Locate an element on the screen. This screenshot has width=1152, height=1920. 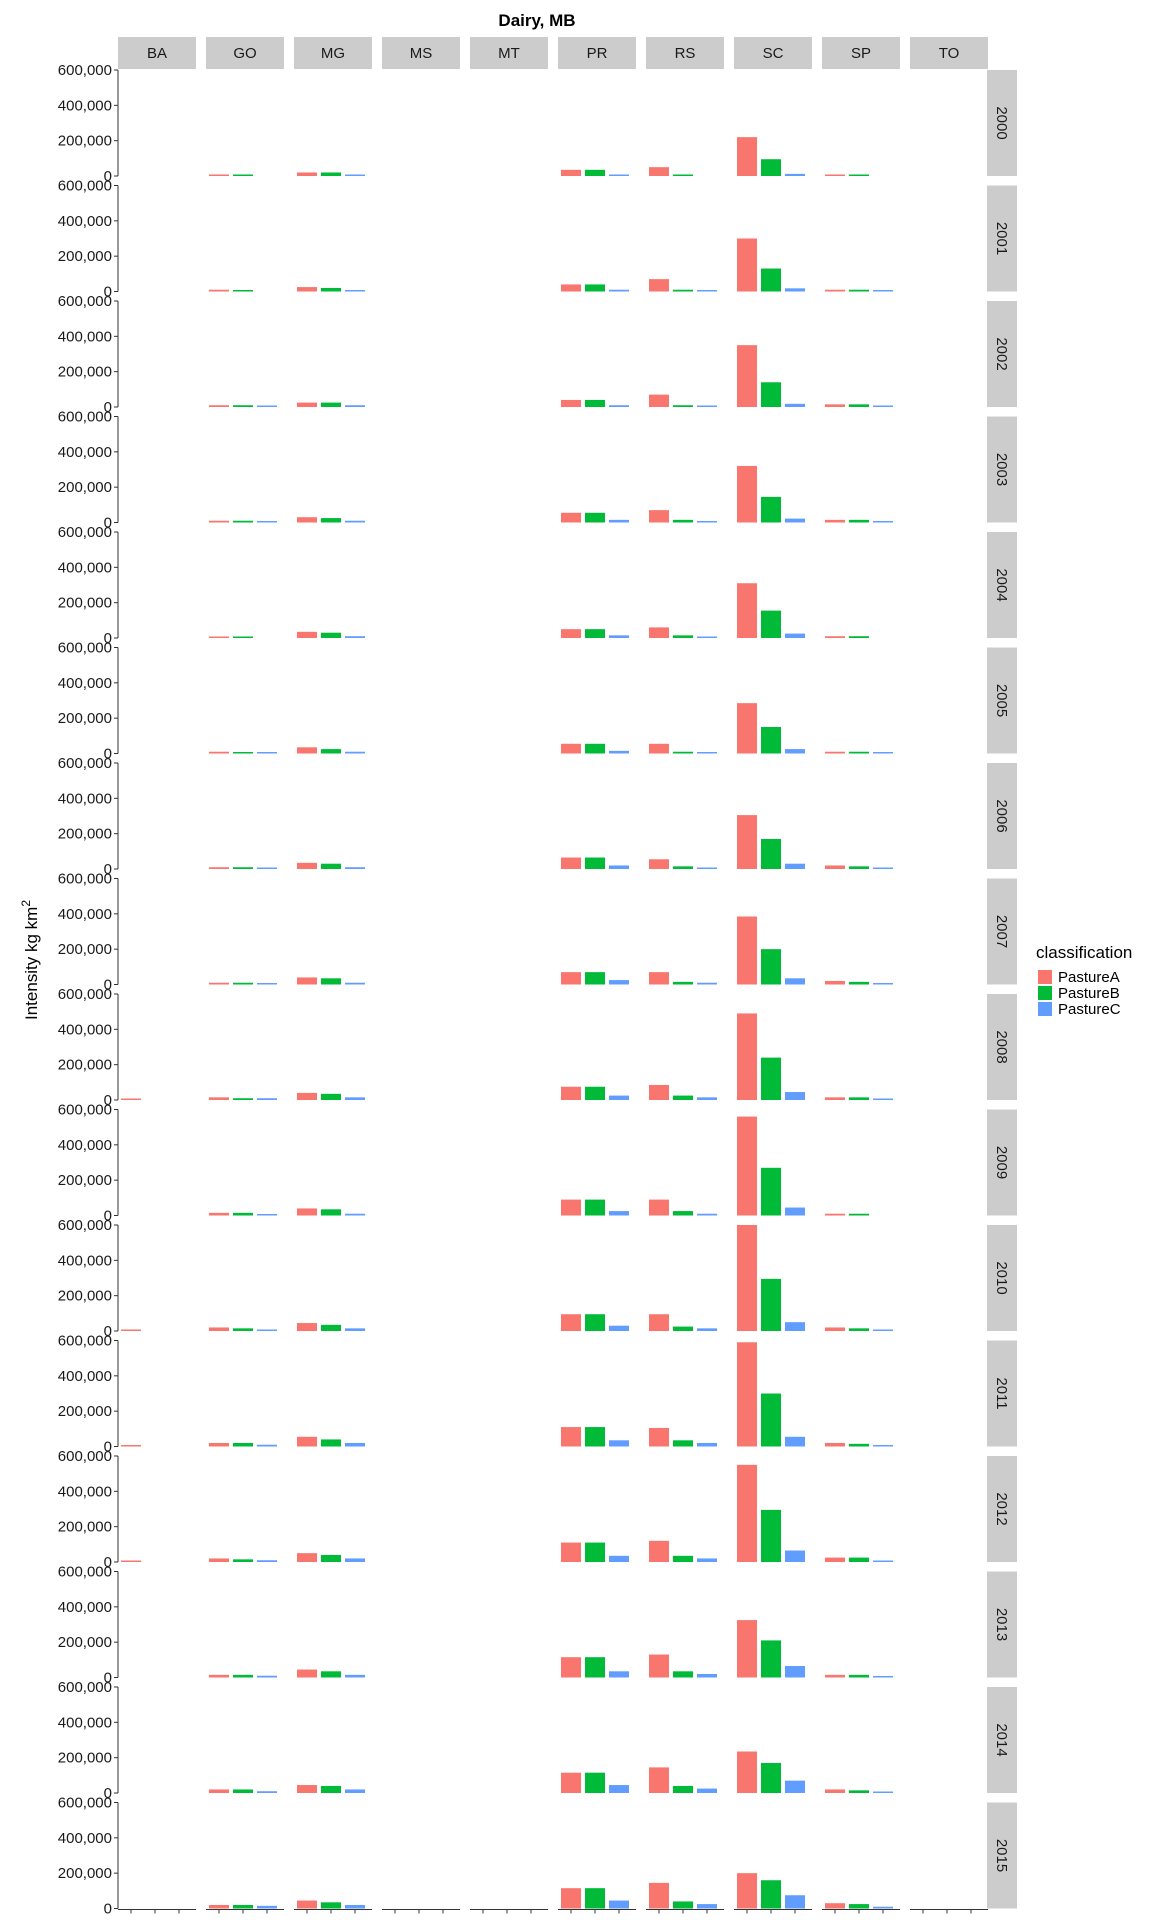
bar-2013-pr-pasturec is located at coordinates (619, 1674).